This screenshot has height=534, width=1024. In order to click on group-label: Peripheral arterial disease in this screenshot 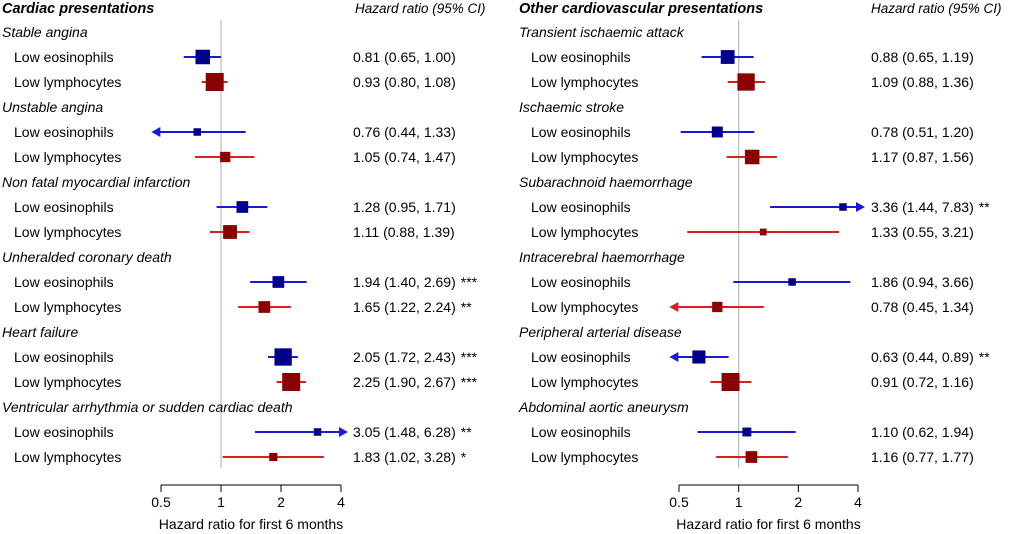, I will do `click(600, 332)`.